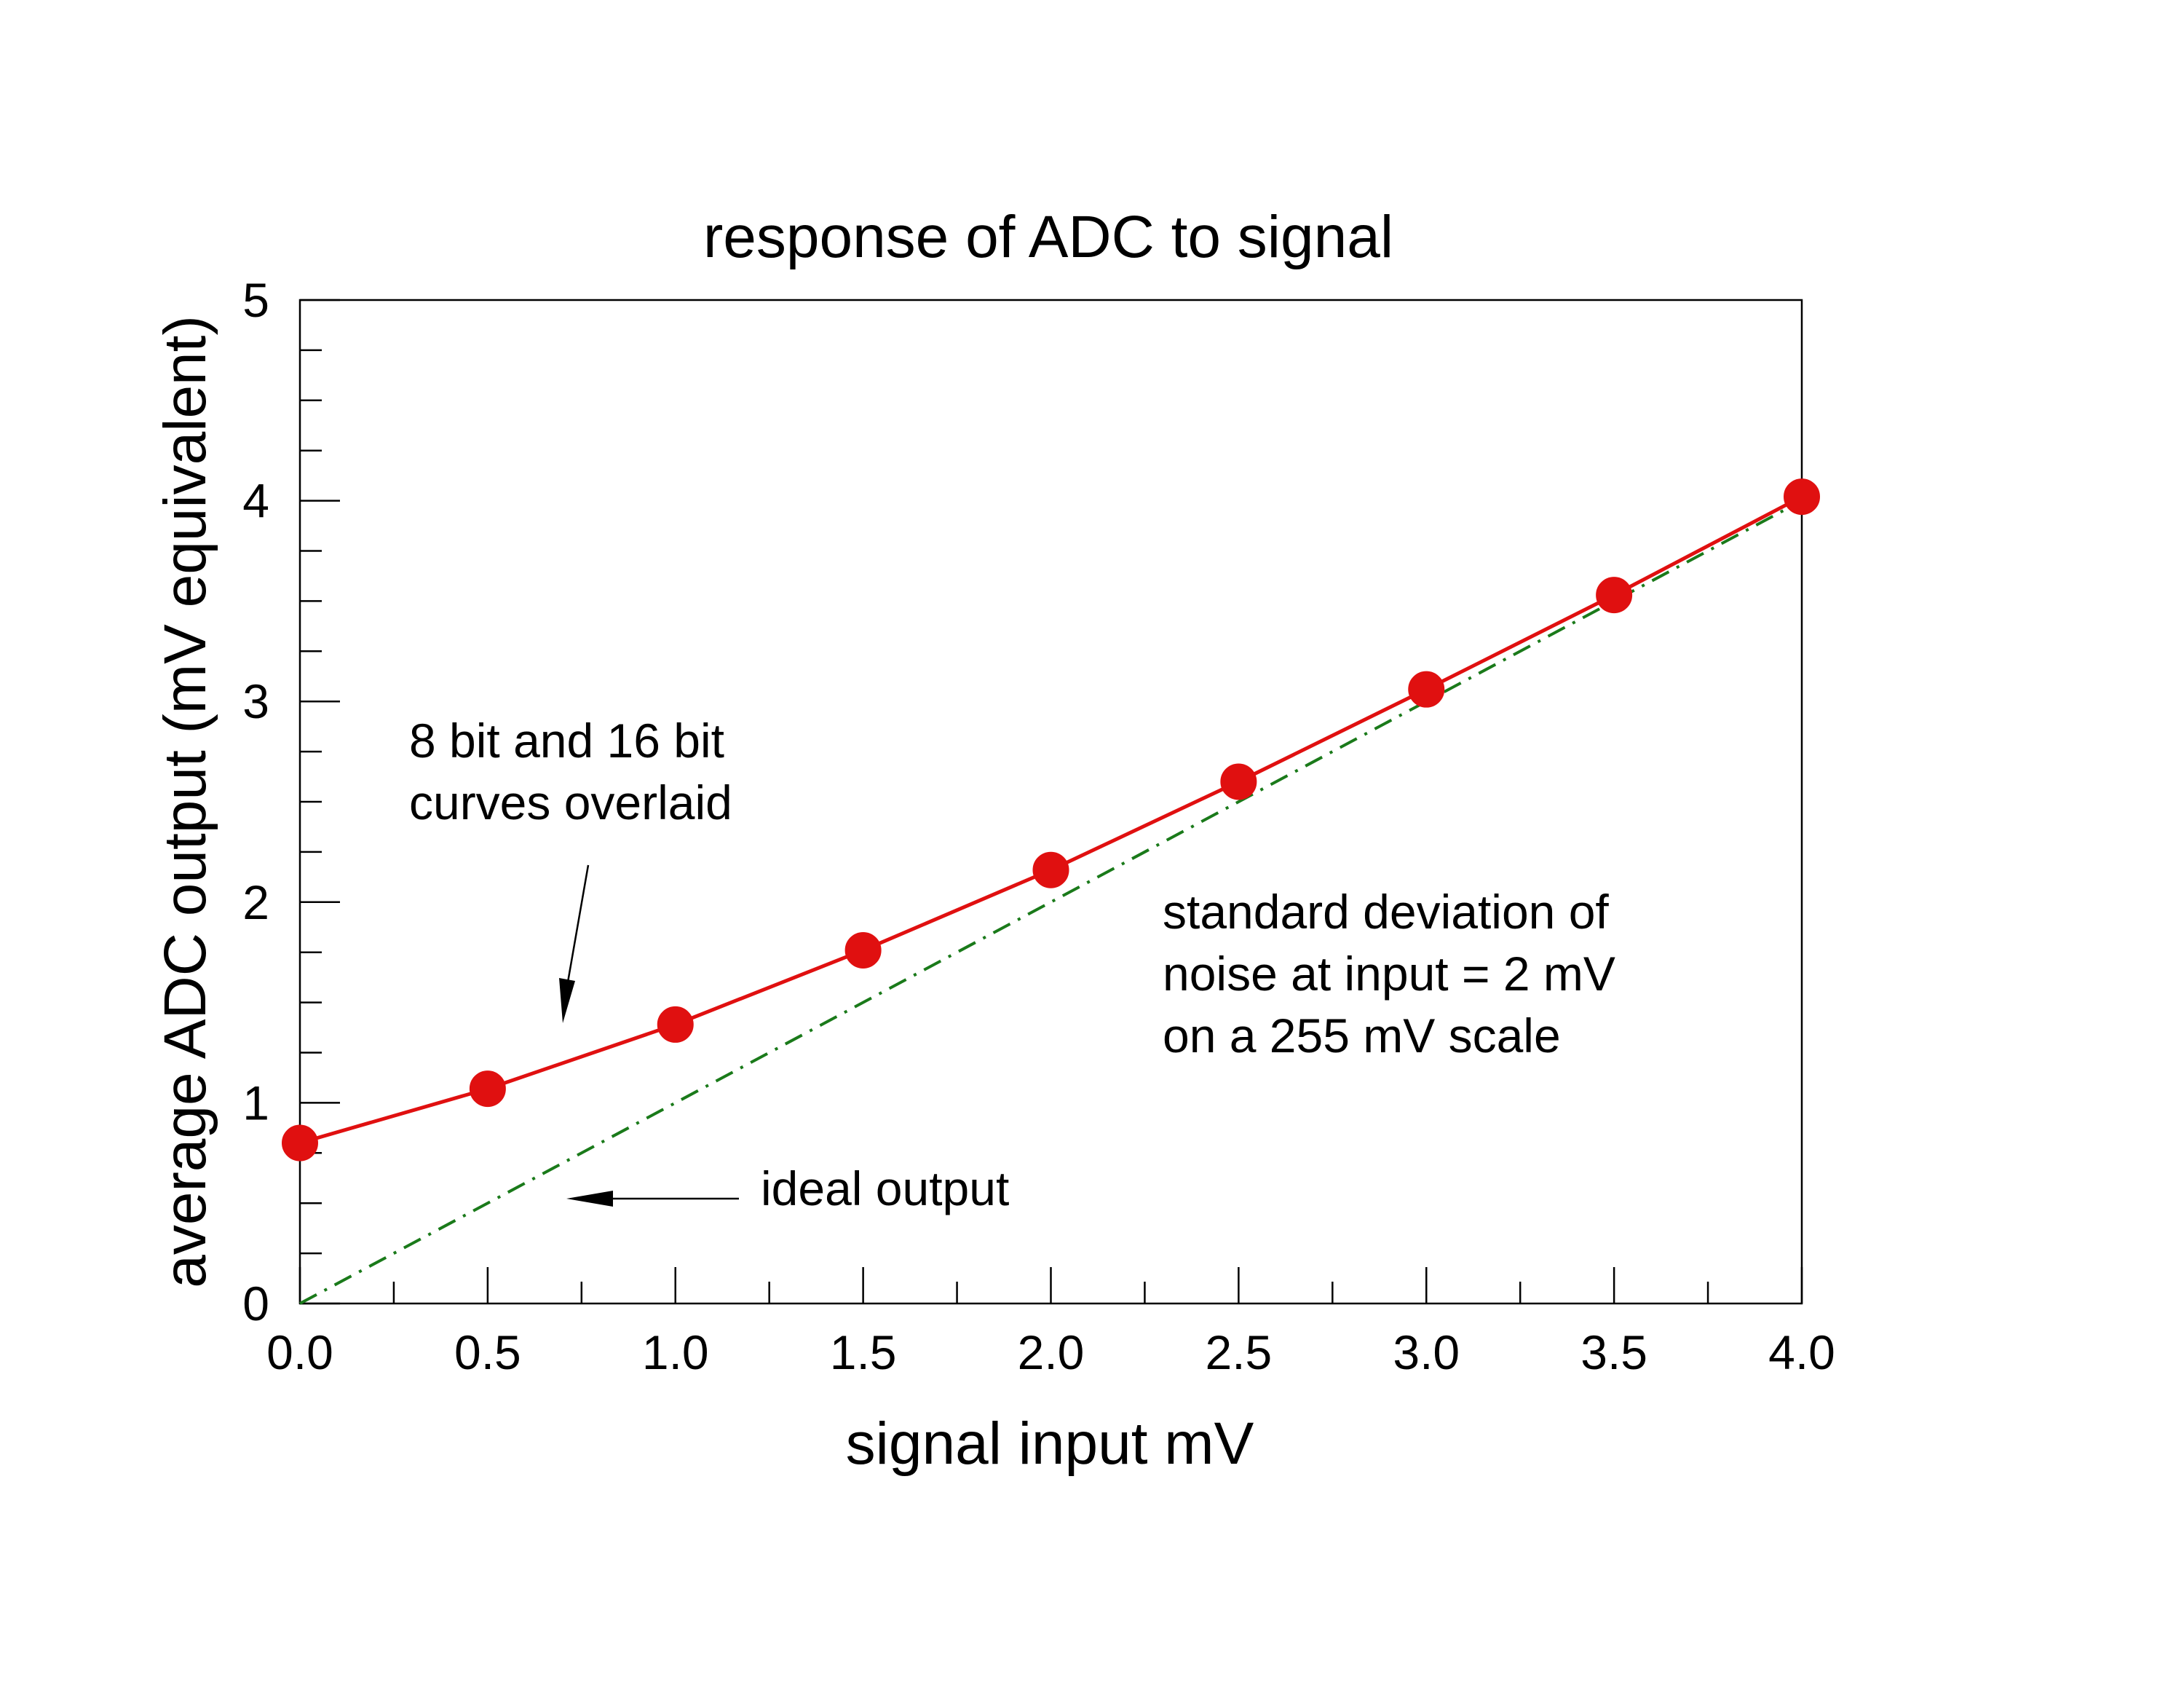 The image size is (2184, 1688). I want to click on annotation-noise-line-3: on a 255 mV scale, so click(1362, 1035).